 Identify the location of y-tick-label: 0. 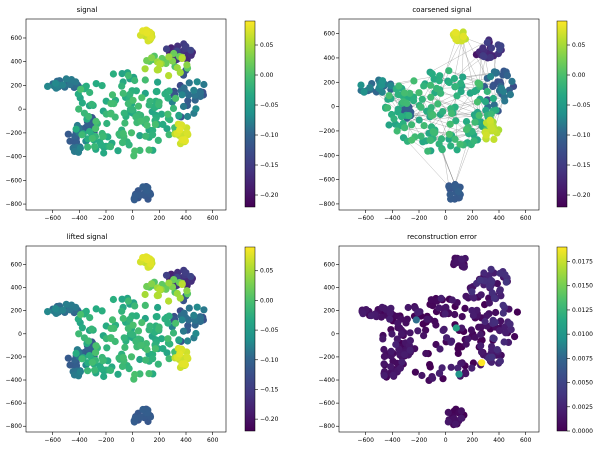
(20, 109).